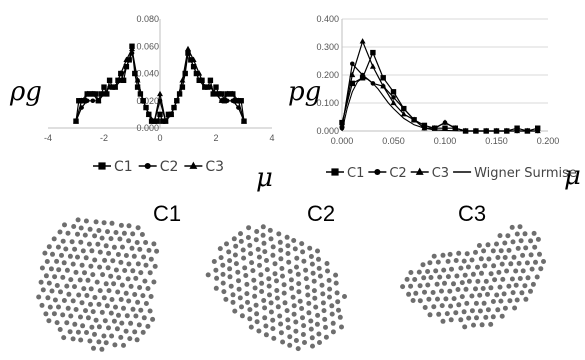  I want to click on y-tick-label: 0.200, so click(327, 75).